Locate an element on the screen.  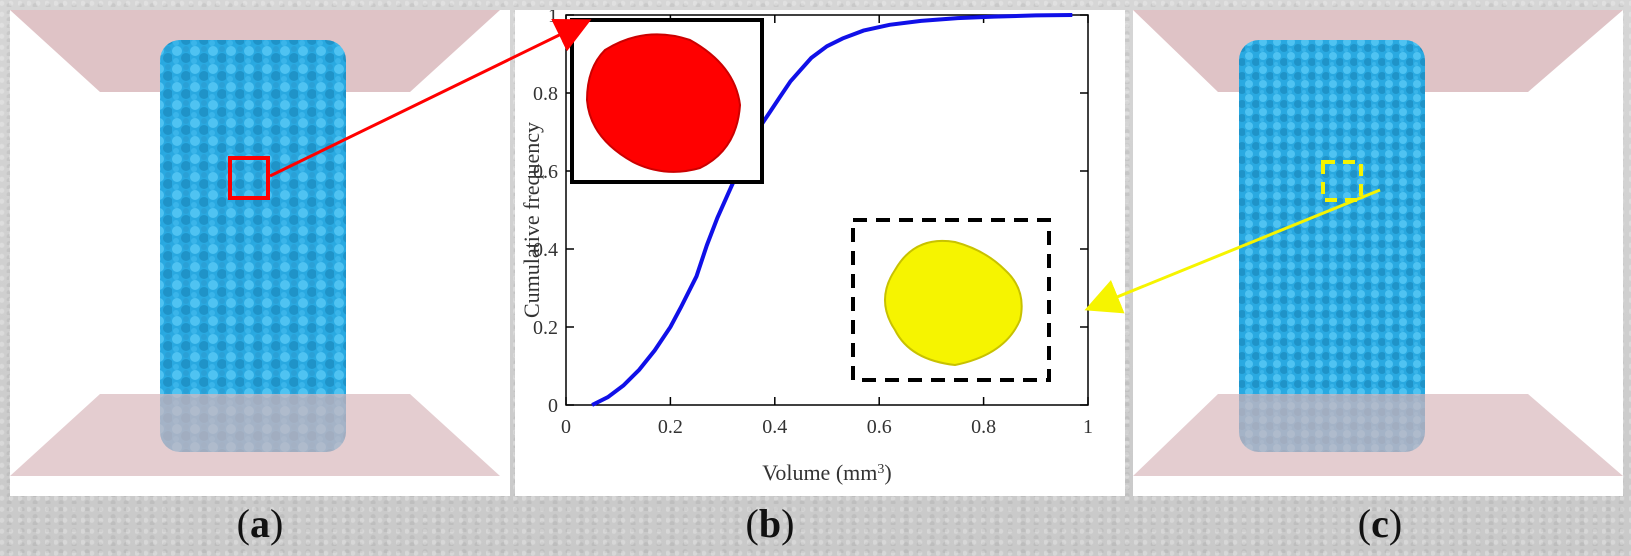
y-tick-label: 0.2 is located at coordinates (545, 328).